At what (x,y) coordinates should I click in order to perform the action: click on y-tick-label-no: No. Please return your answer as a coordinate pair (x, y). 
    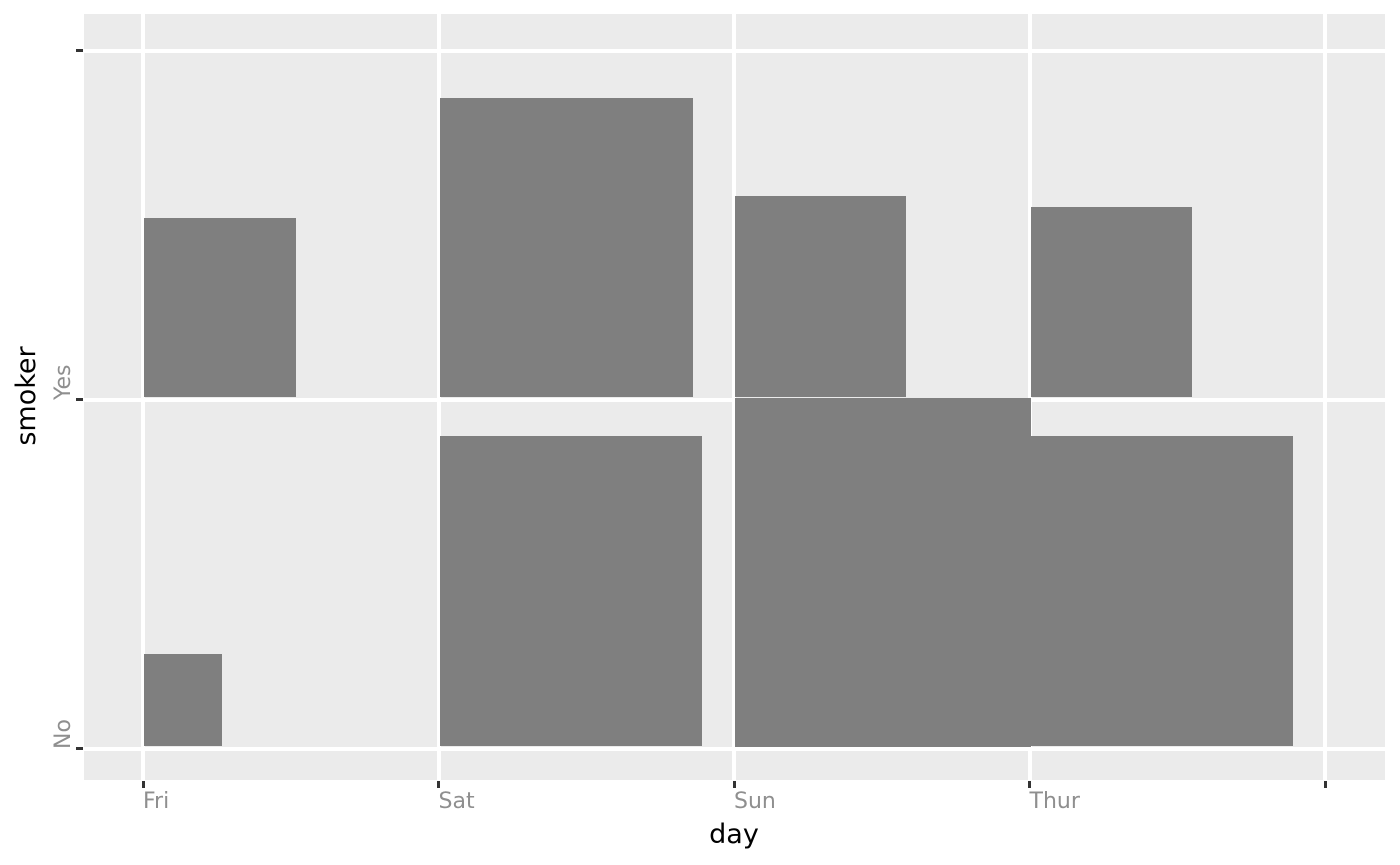
    Looking at the image, I should click on (63, 733).